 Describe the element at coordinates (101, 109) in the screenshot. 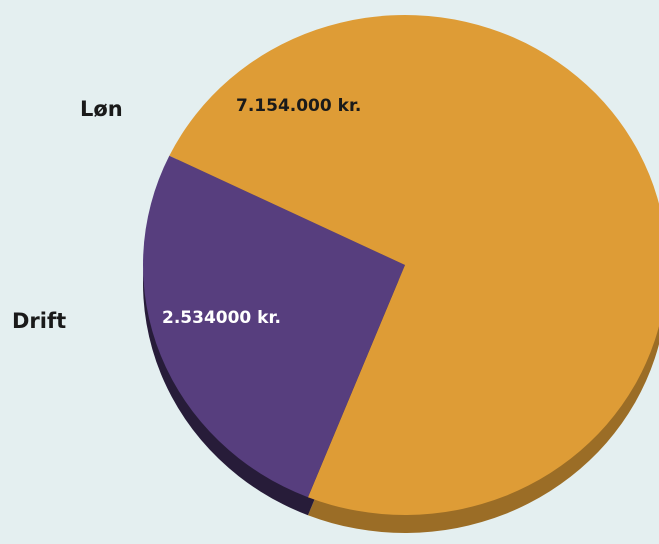

I see `category-label: Løn` at that location.